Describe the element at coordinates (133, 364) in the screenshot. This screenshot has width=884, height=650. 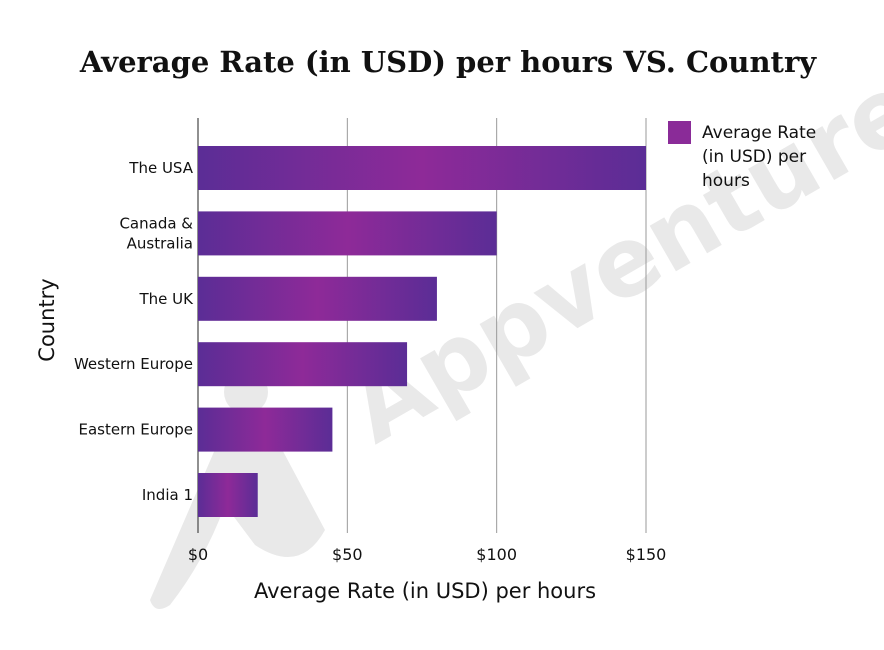
I see `category-label: Western Europe` at that location.